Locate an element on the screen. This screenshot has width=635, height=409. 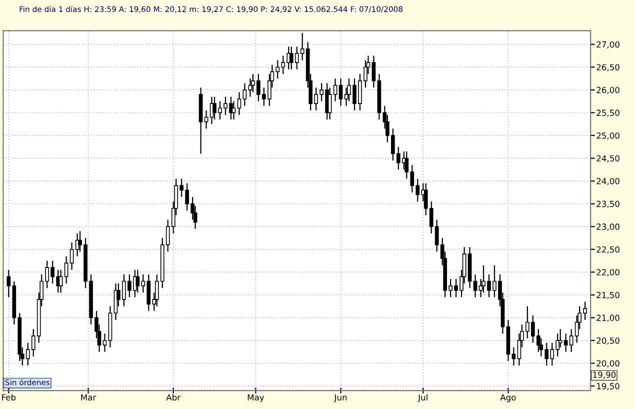
y-tick-label: 23,50 is located at coordinates (608, 204).